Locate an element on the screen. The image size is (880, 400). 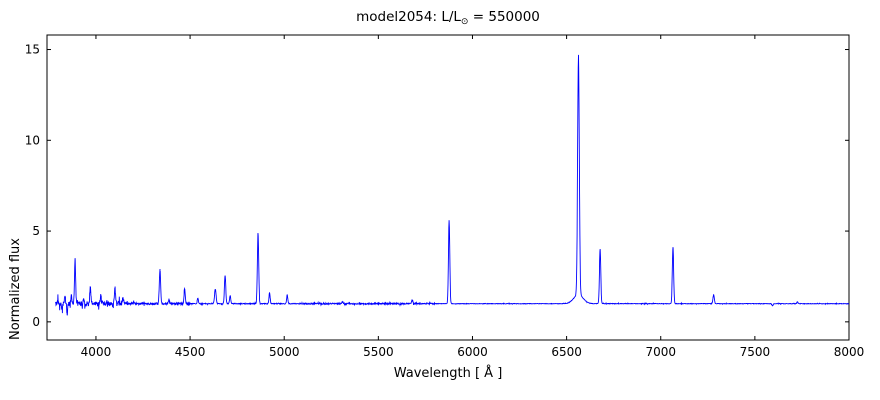
x-tick-label: 6500 is located at coordinates (566, 352).